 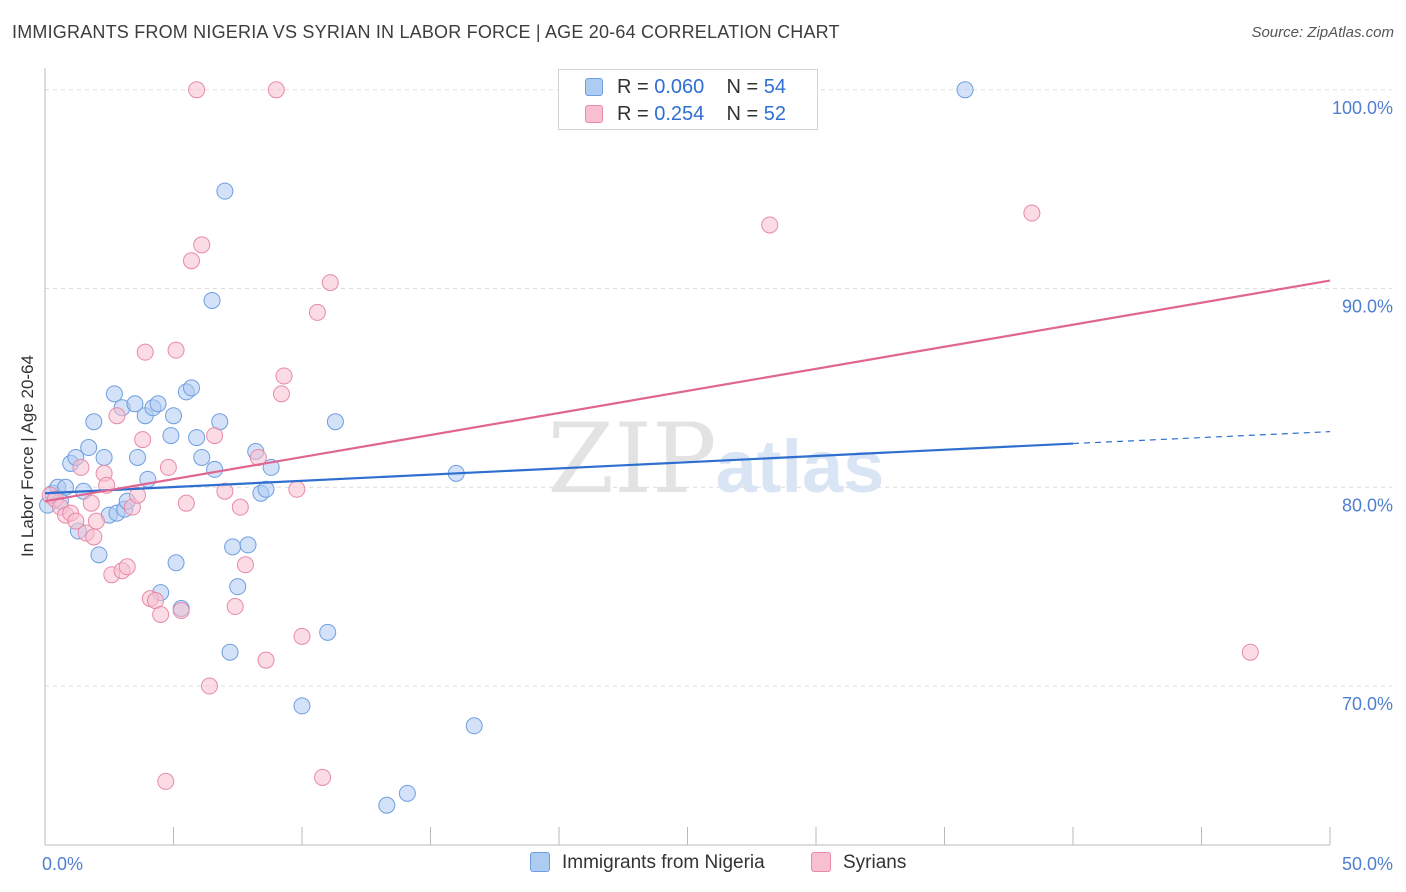 What do you see at coordinates (1367, 864) in the screenshot?
I see `x-tick-label: 50.0%` at bounding box center [1367, 864].